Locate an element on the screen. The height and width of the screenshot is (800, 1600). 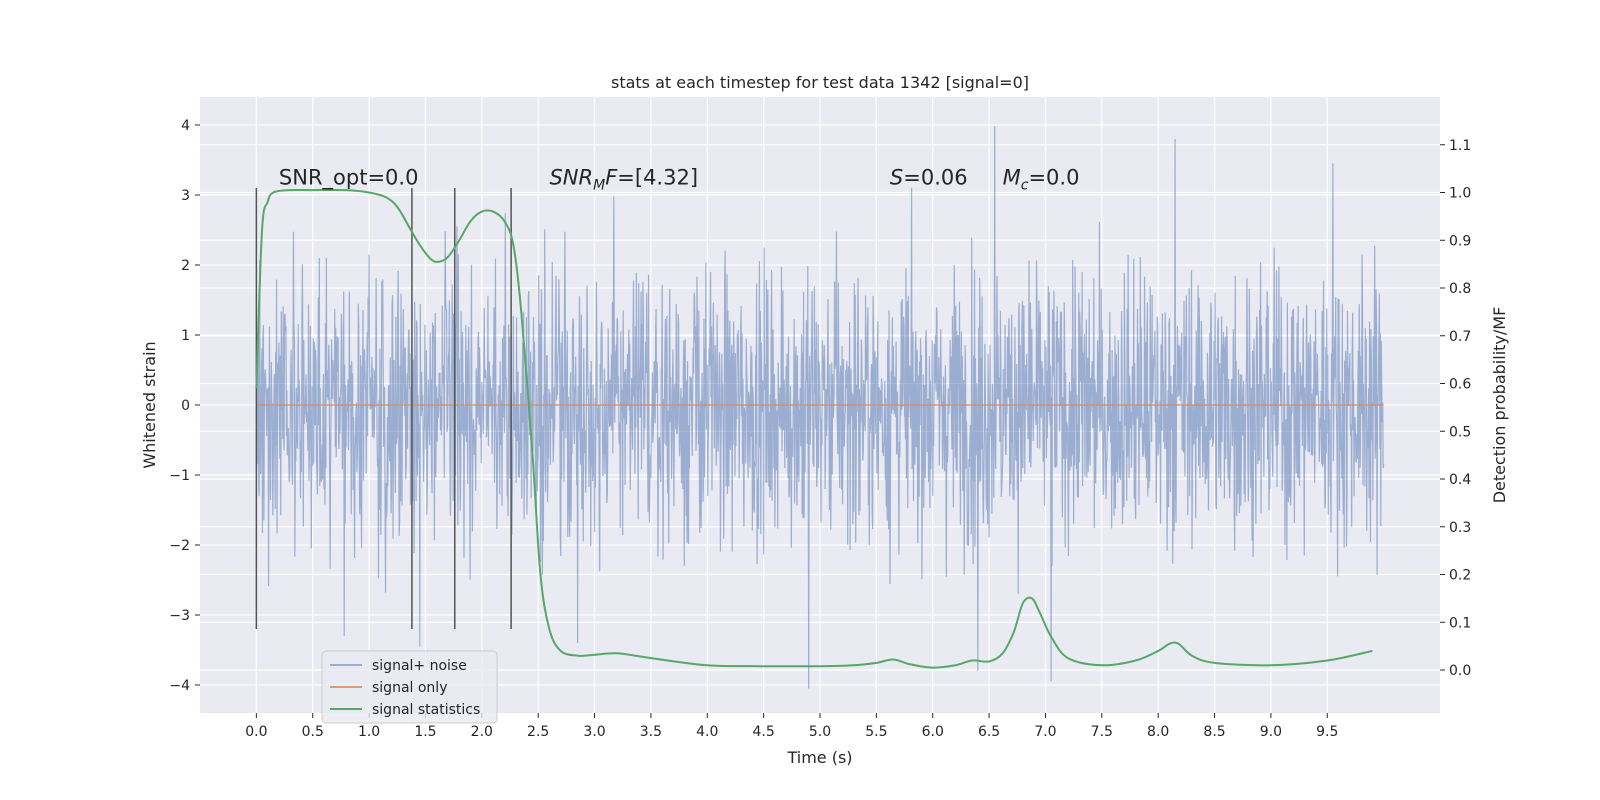
x-tick-label: 6.0 is located at coordinates (933, 732).